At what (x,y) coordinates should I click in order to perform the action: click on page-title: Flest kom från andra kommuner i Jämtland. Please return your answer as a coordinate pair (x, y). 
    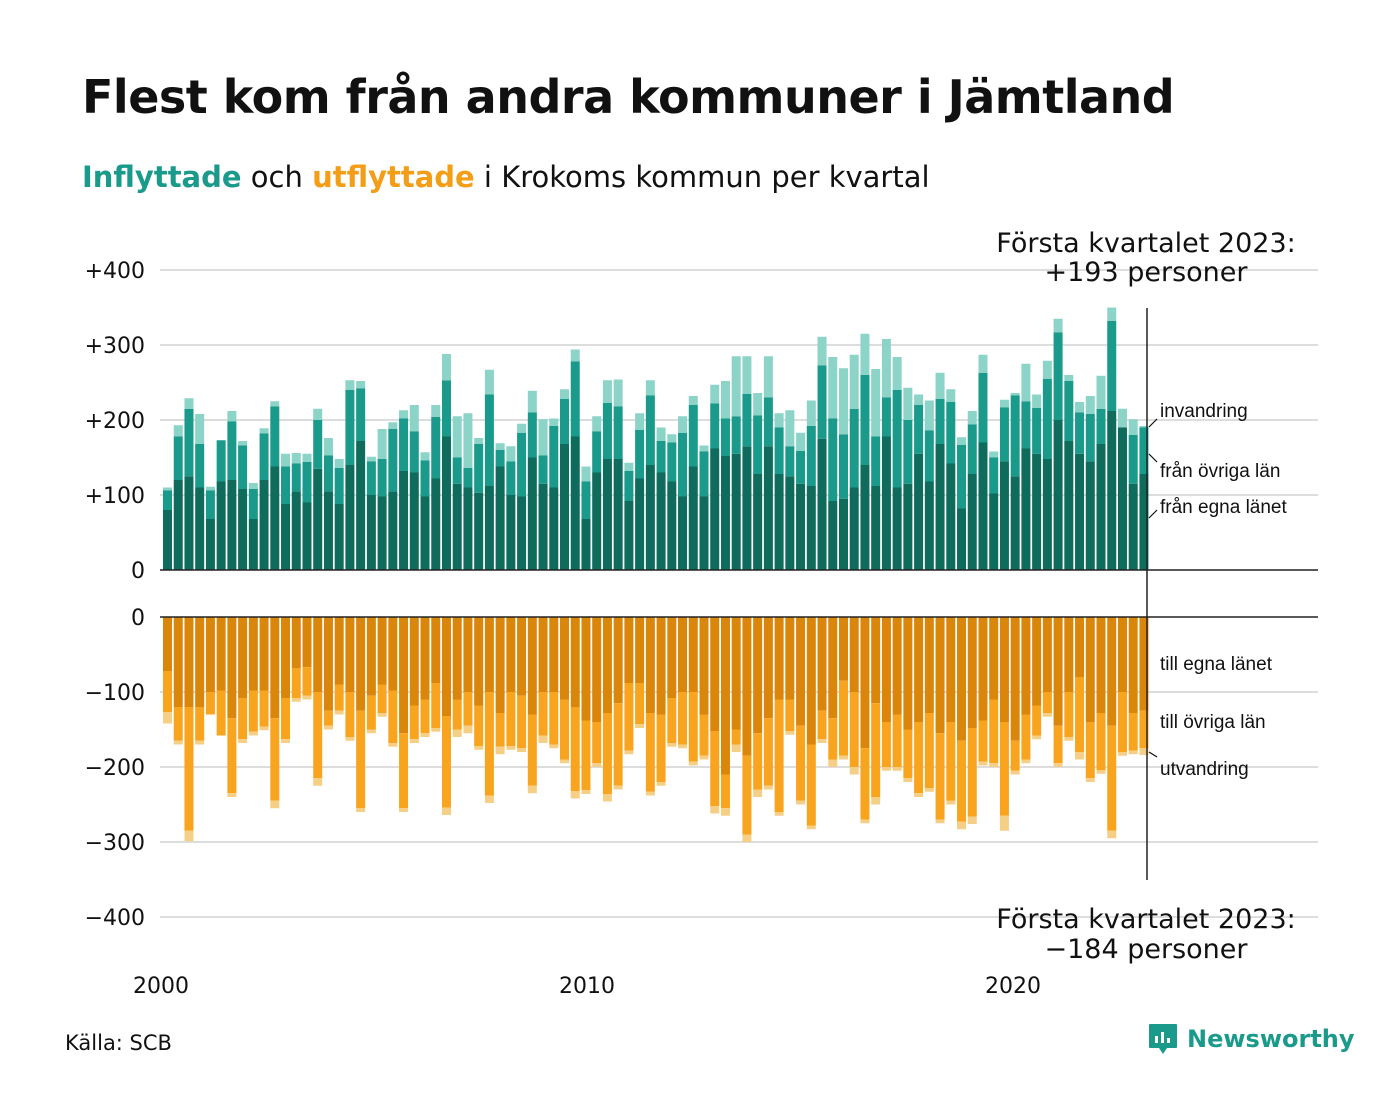
    Looking at the image, I should click on (628, 97).